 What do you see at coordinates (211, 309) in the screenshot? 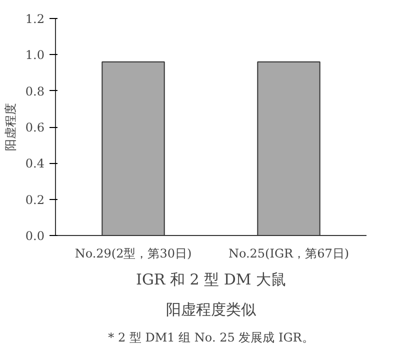
I see `text: 阳虚程度类似` at bounding box center [211, 309].